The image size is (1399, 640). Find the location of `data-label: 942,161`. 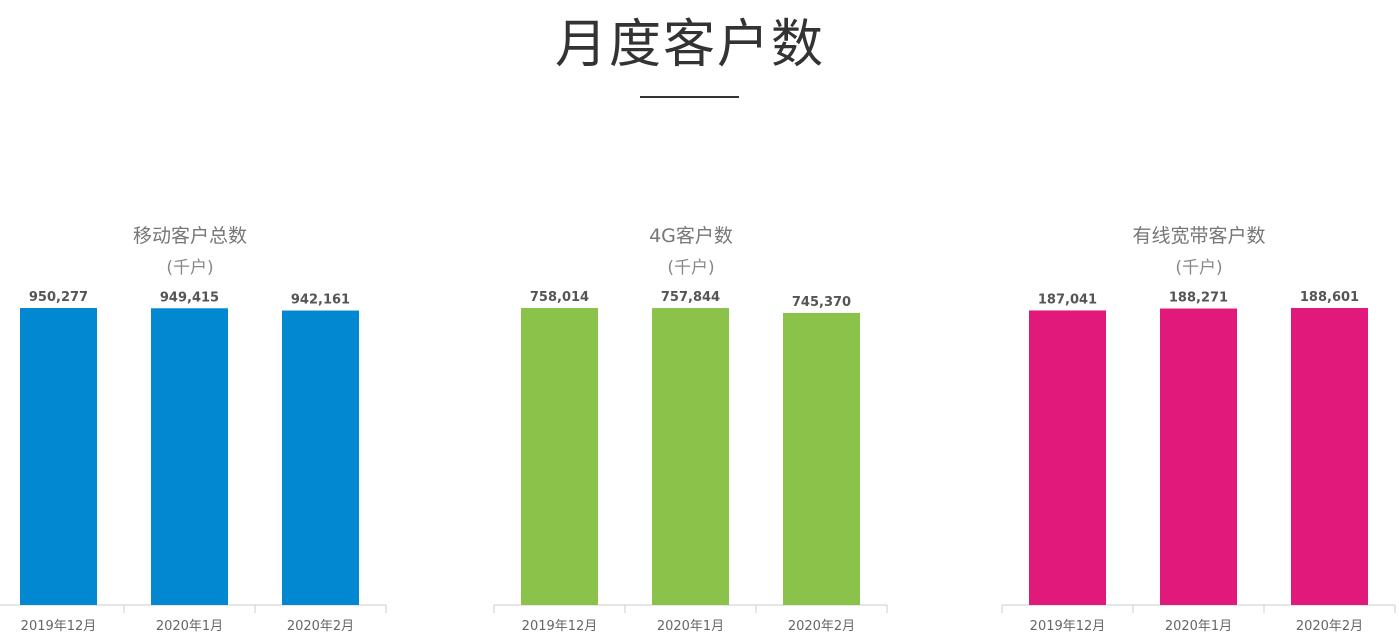

data-label: 942,161 is located at coordinates (320, 300).